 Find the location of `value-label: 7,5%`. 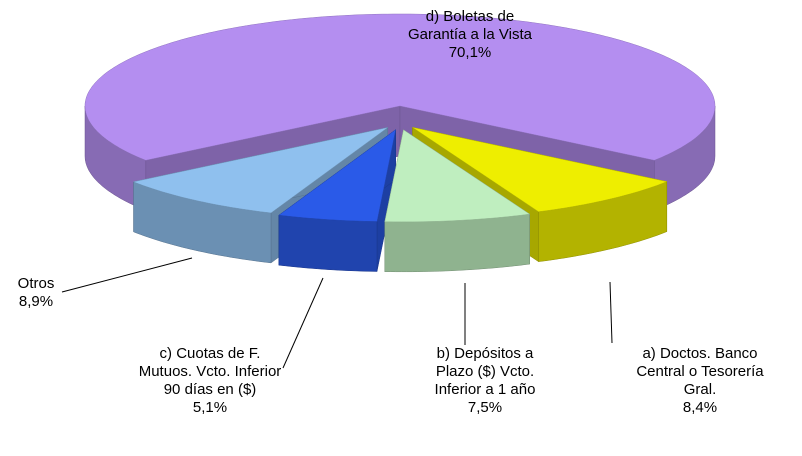

value-label: 7,5% is located at coordinates (485, 407).